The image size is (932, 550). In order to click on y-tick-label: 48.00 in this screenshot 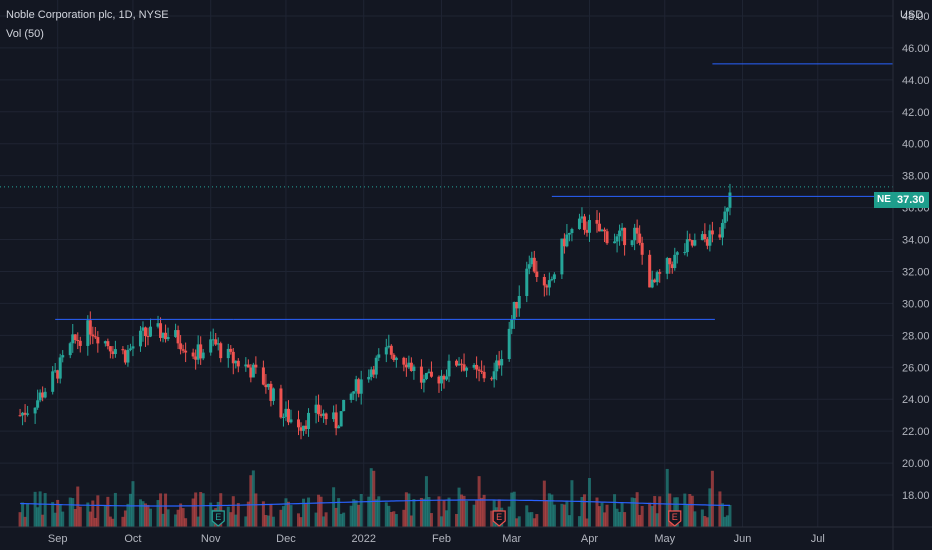, I will do `click(916, 17)`.